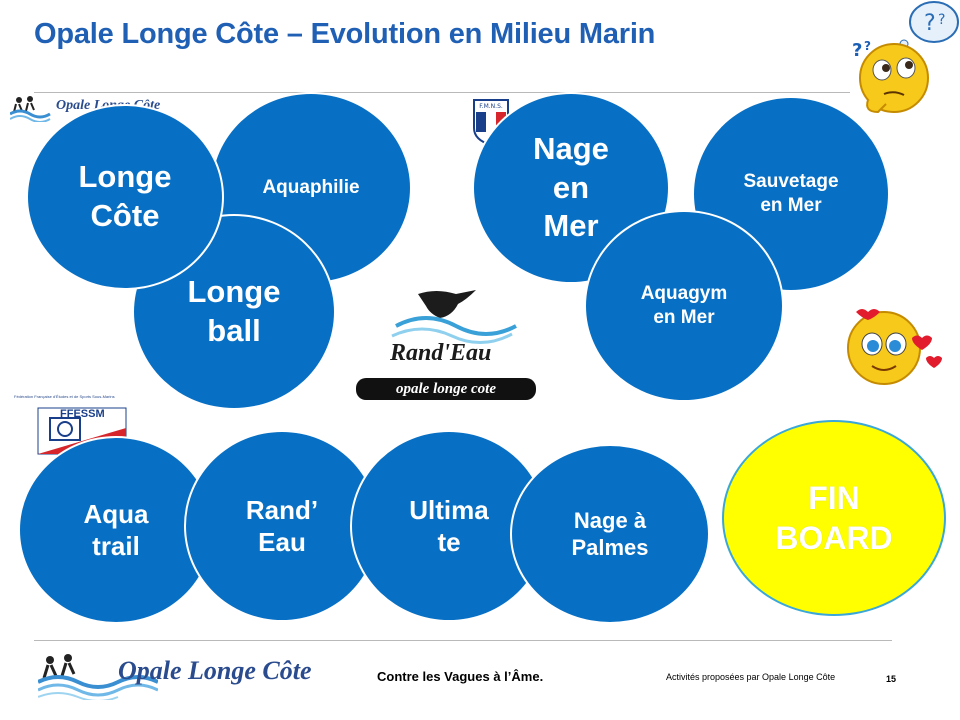  I want to click on activity-nage-en-mer: Nage en Mer, so click(571, 188).